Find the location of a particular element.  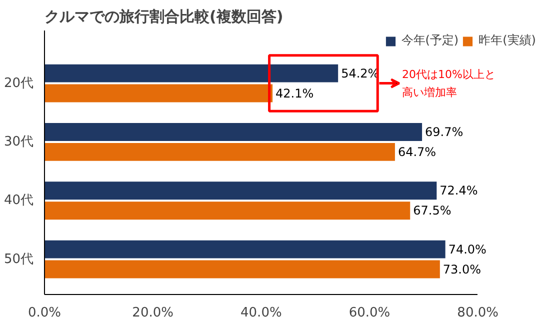

data-label: 67.5% is located at coordinates (432, 211).